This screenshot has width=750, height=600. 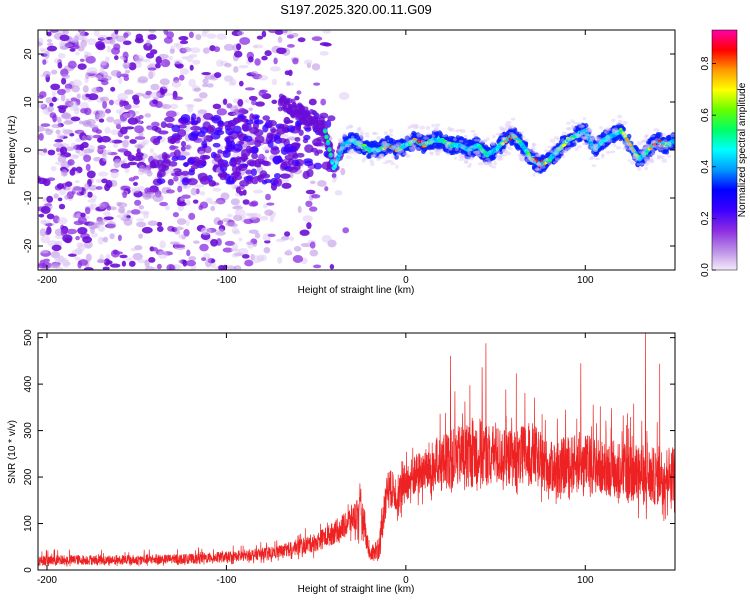 I want to click on y-tick-label: 500, so click(x=28, y=337).